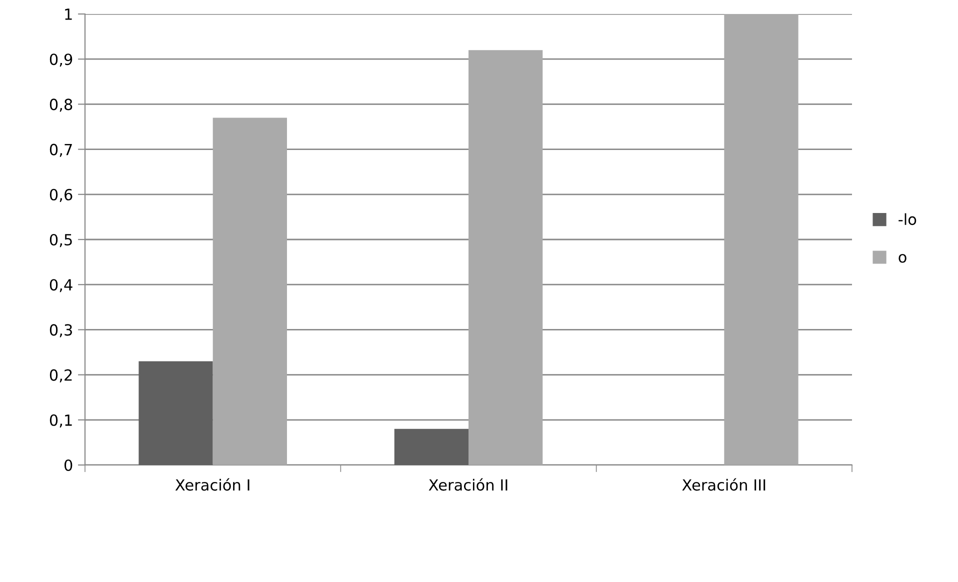 The image size is (958, 582). What do you see at coordinates (61, 105) in the screenshot?
I see `y-tick-label: 0,8` at bounding box center [61, 105].